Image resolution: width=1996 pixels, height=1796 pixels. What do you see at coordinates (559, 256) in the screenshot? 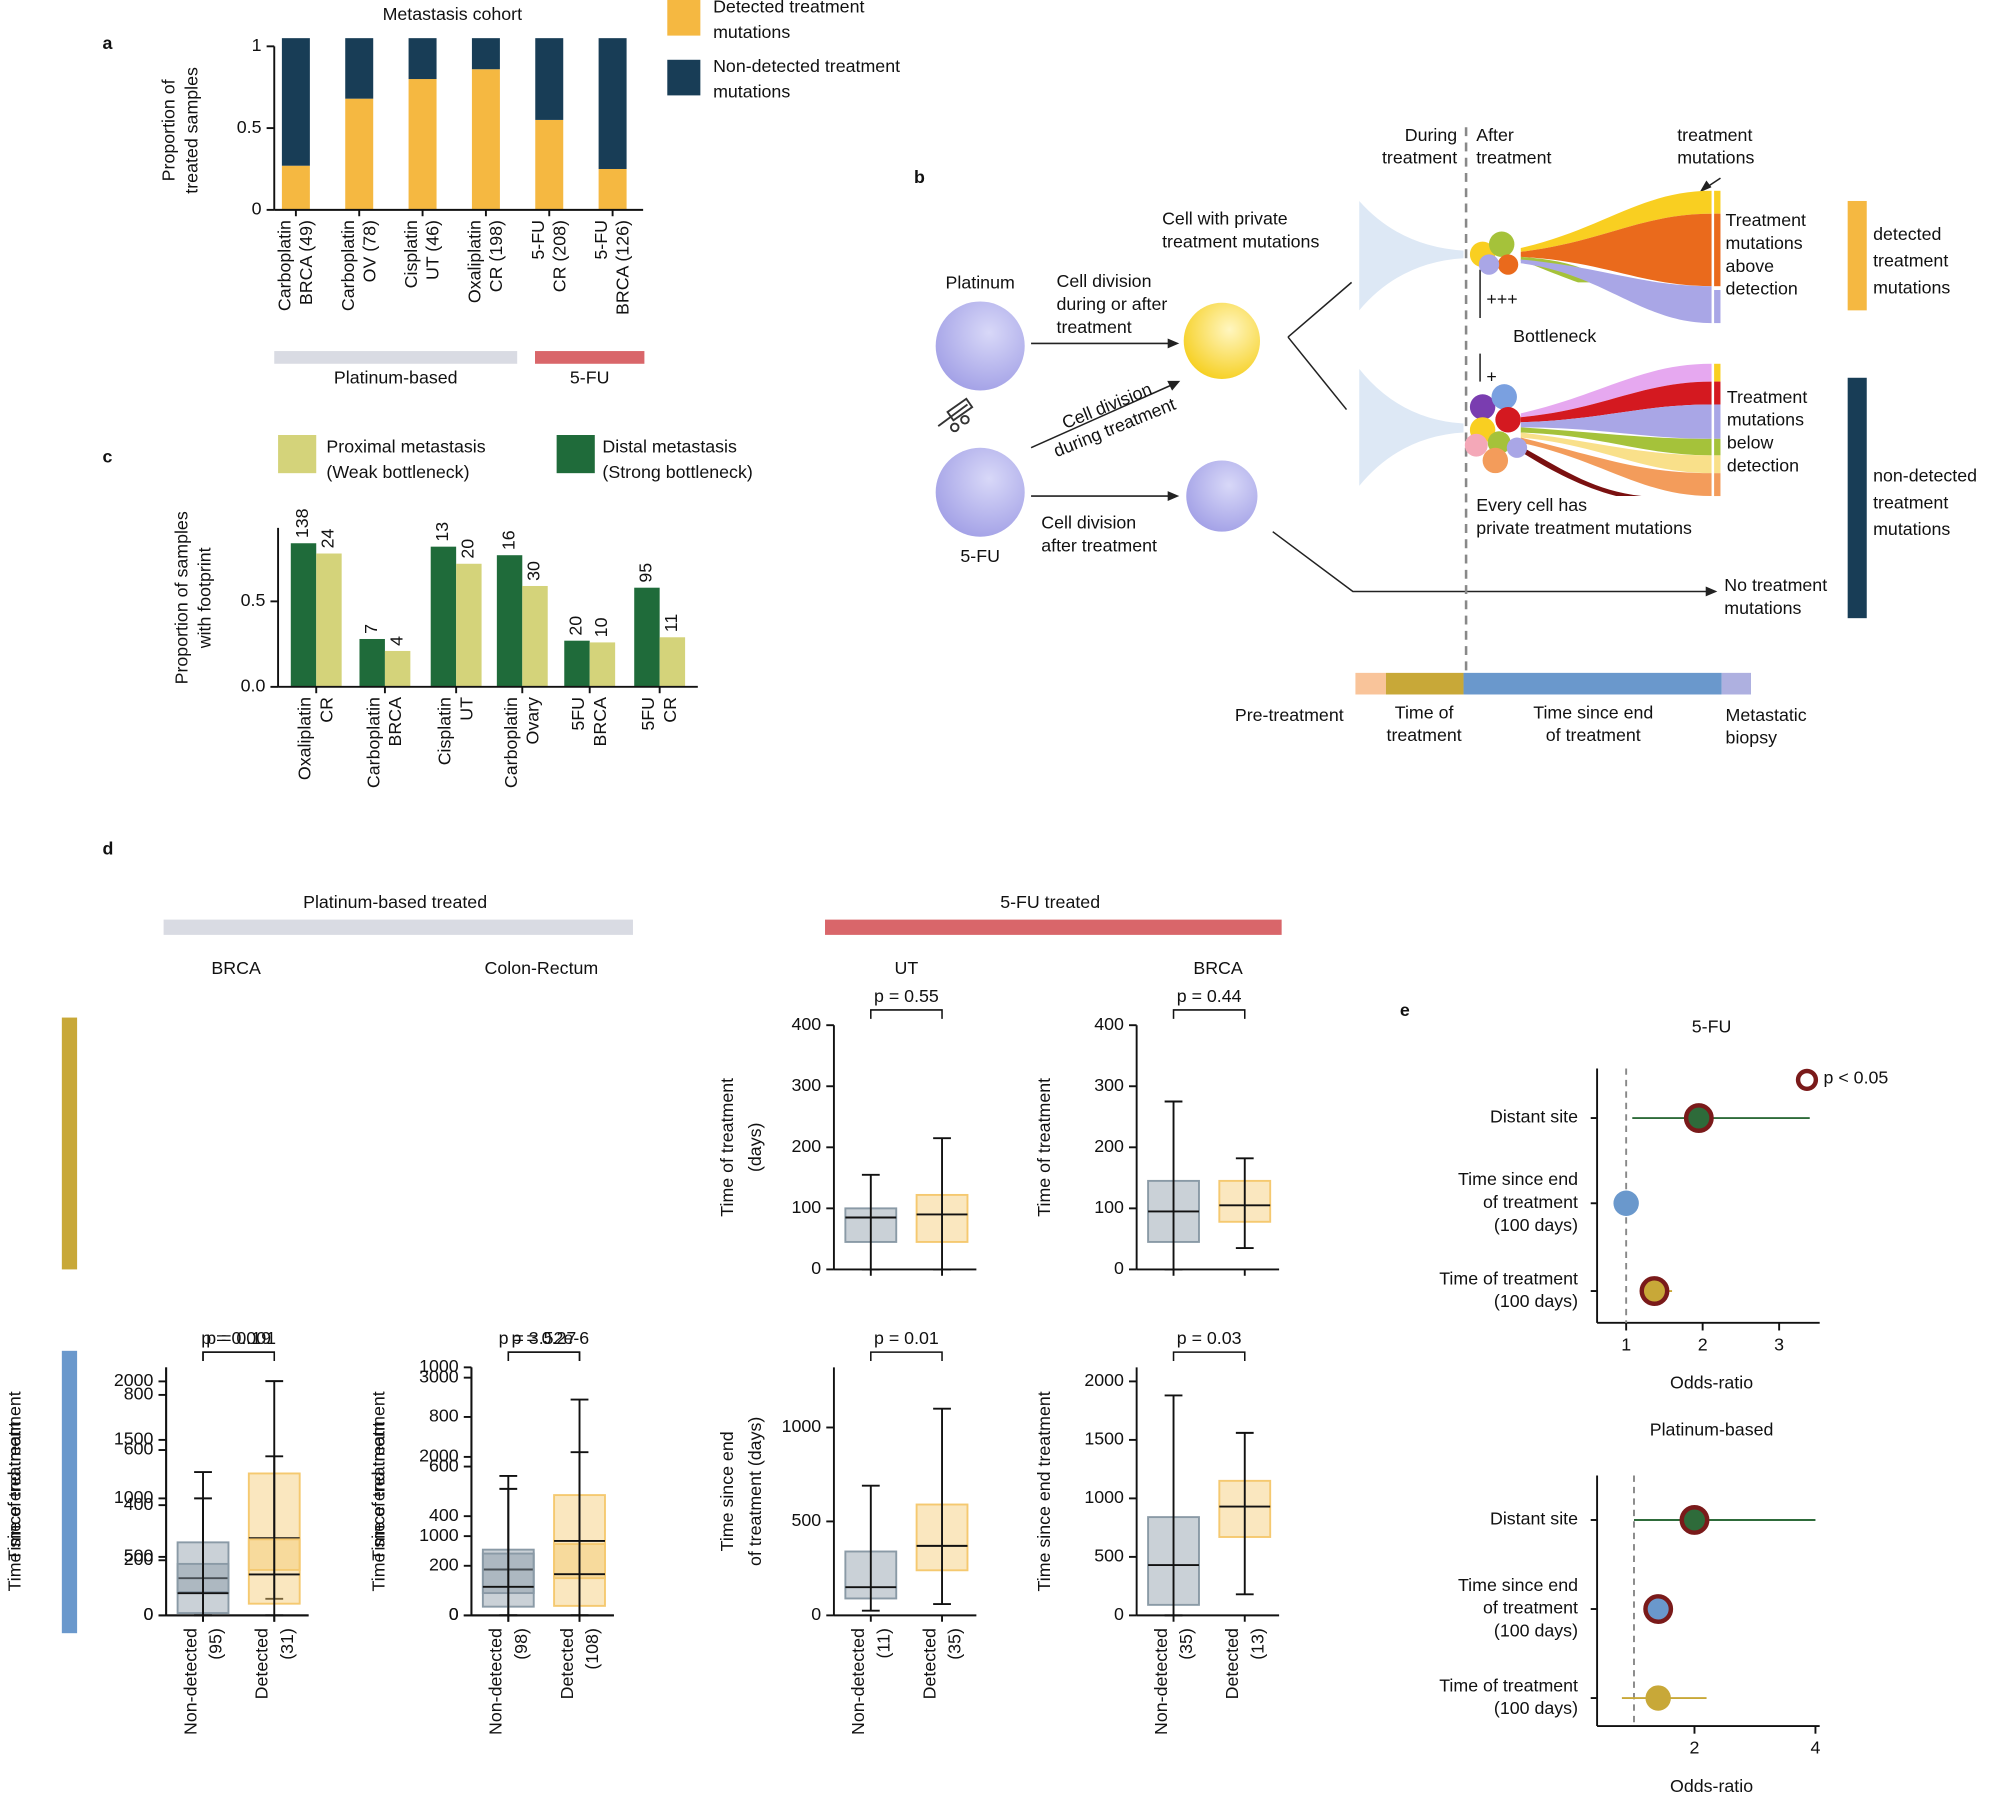
I see `x-tick-label: CR (208)` at bounding box center [559, 256].